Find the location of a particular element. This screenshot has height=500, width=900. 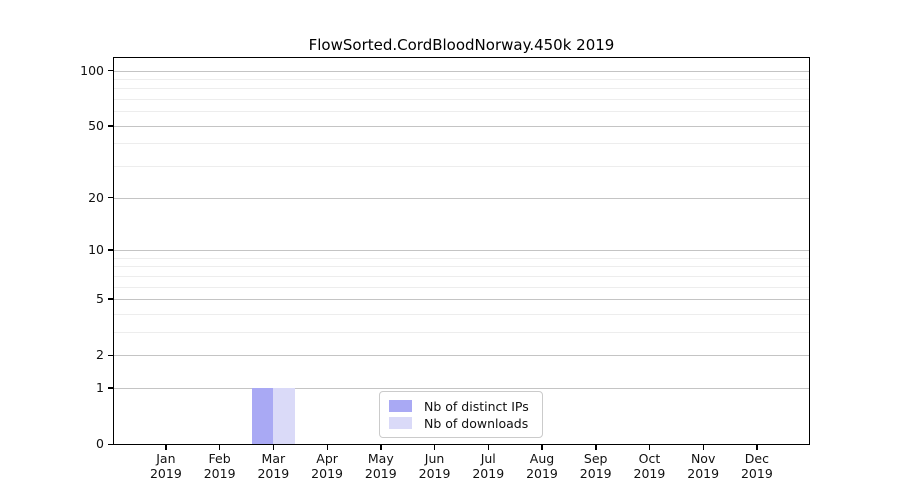

legend-entry-downloads: Nb of downloads is located at coordinates (461, 423).